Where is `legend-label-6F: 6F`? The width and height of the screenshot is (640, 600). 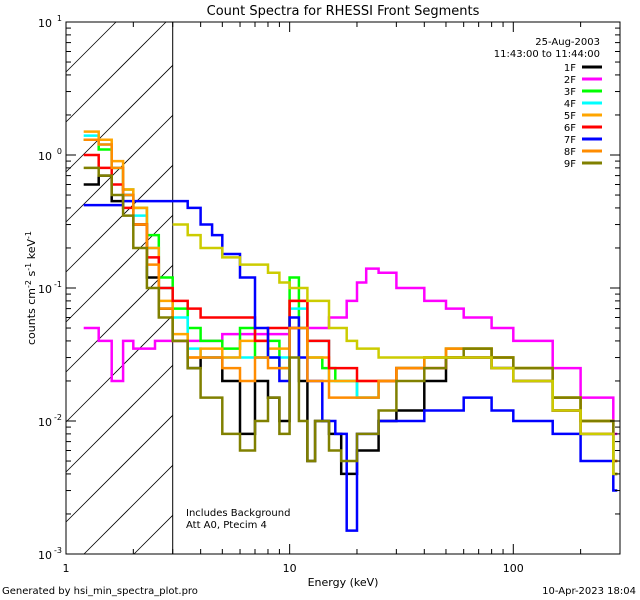 legend-label-6F: 6F is located at coordinates (570, 128).